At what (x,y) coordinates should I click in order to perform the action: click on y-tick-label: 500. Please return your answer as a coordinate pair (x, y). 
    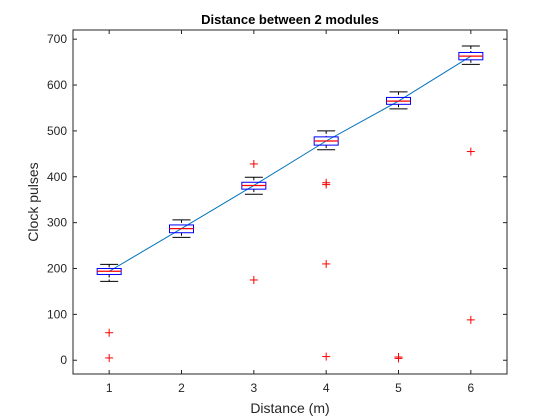
    Looking at the image, I should click on (57, 131).